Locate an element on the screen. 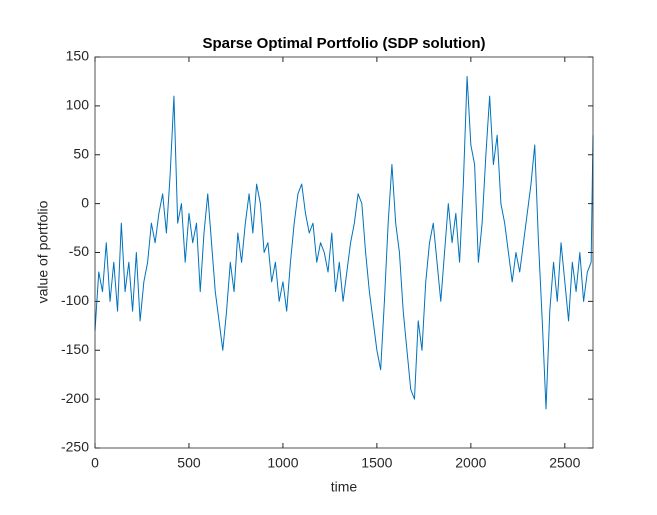 Image resolution: width=657 pixels, height=515 pixels. y-tick-label: -250 is located at coordinates (75, 447).